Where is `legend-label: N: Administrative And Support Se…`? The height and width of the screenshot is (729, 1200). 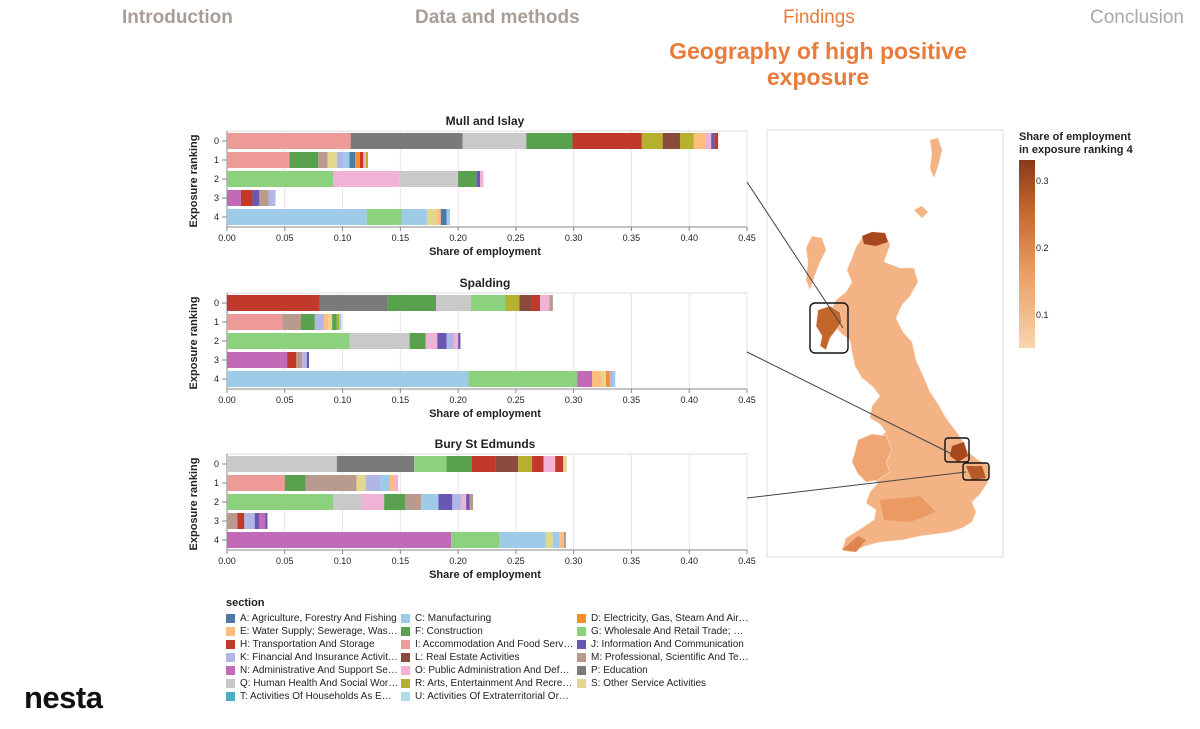
legend-label: N: Administrative And Support Se… is located at coordinates (319, 670).